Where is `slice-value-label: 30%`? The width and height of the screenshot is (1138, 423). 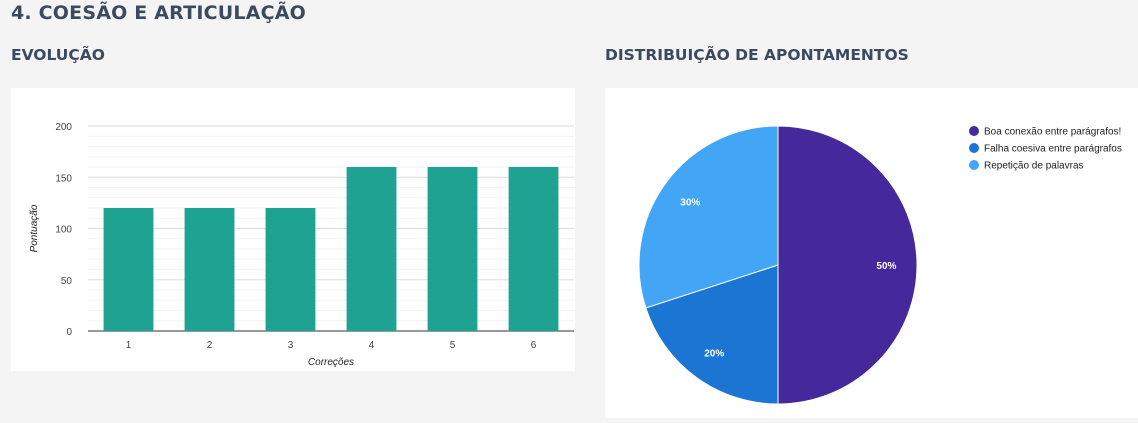 slice-value-label: 30% is located at coordinates (690, 202).